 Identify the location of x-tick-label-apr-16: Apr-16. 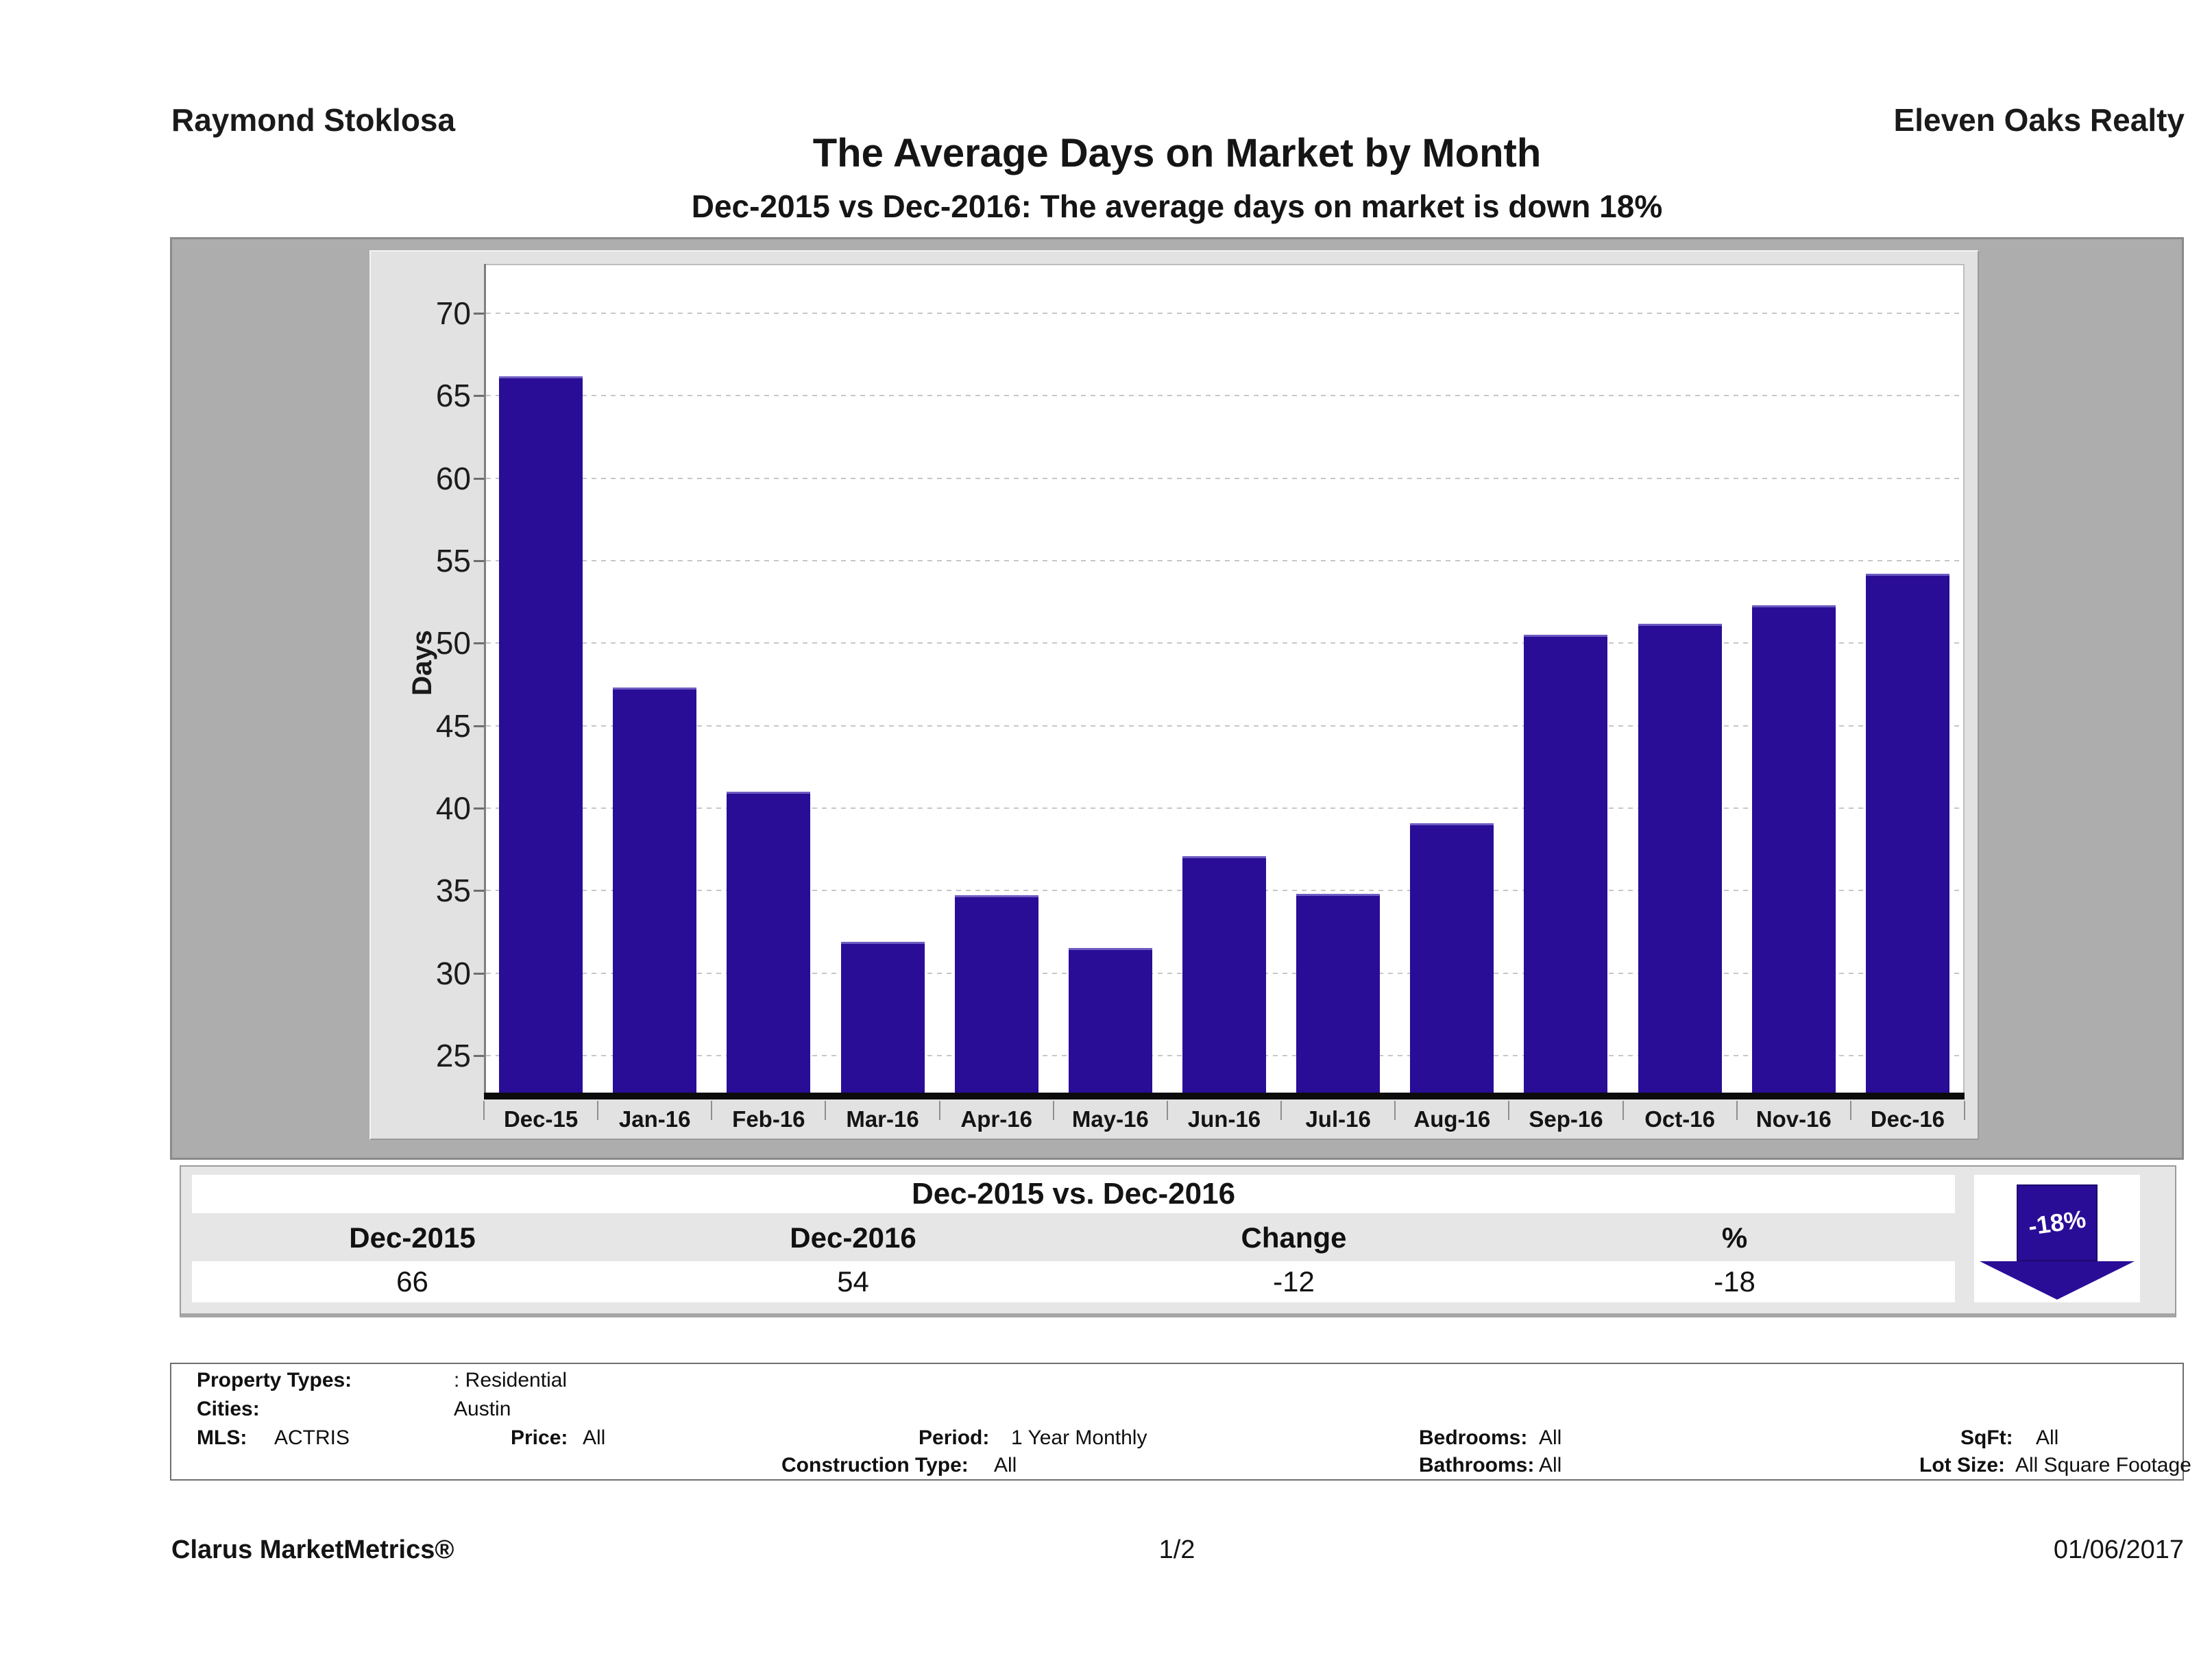
(996, 1119).